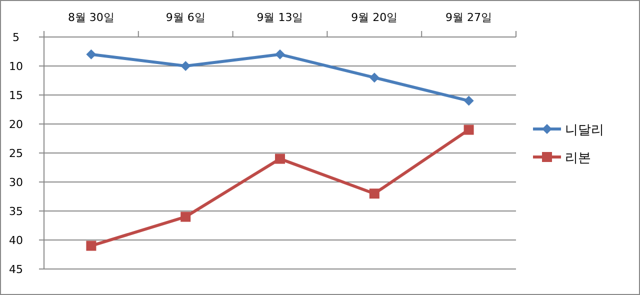 The image size is (640, 295). Describe the element at coordinates (469, 17) in the screenshot. I see `x-tick-label: 9월 27일` at that location.